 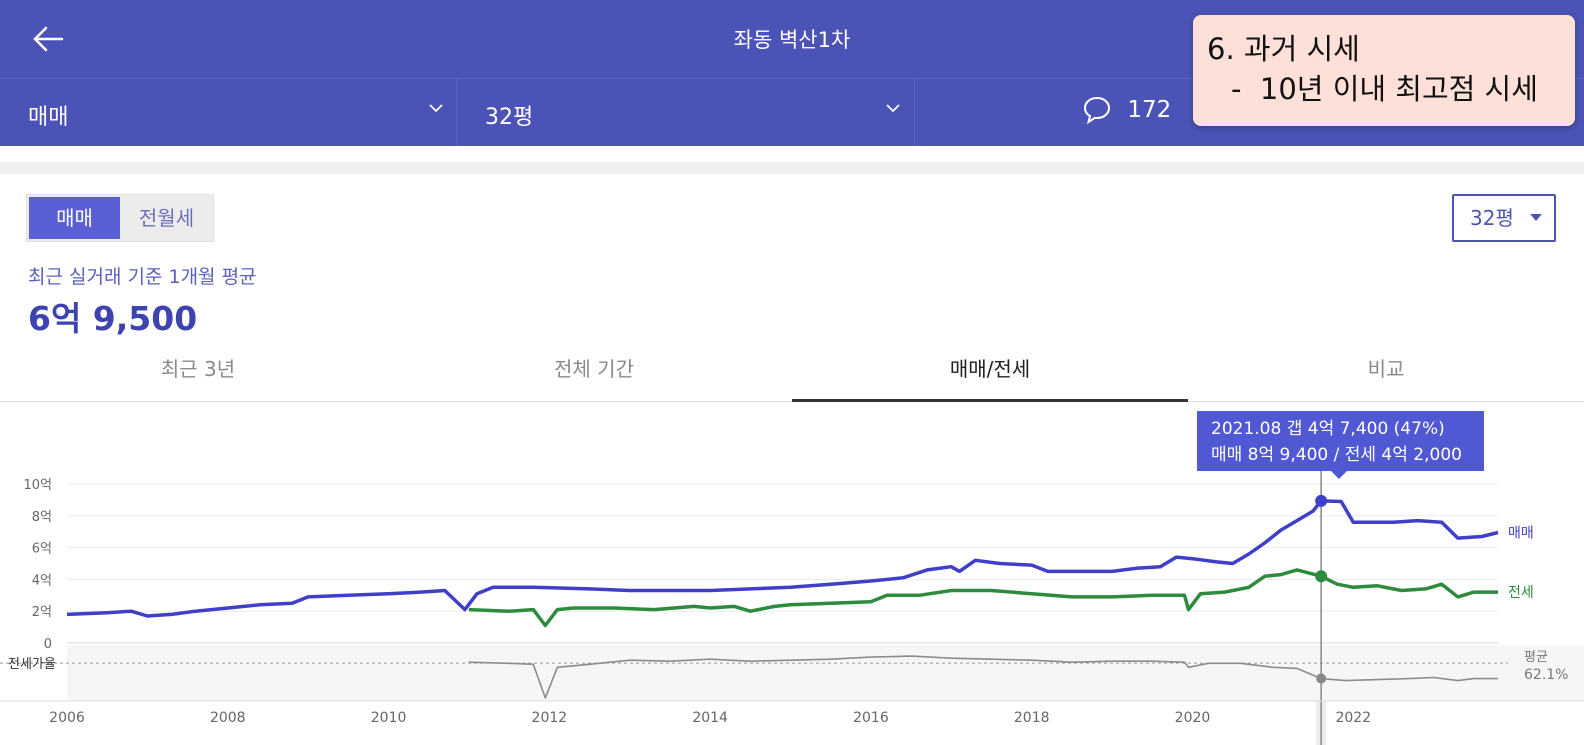 What do you see at coordinates (1386, 369) in the screenshot?
I see `tab-compare: 비교` at bounding box center [1386, 369].